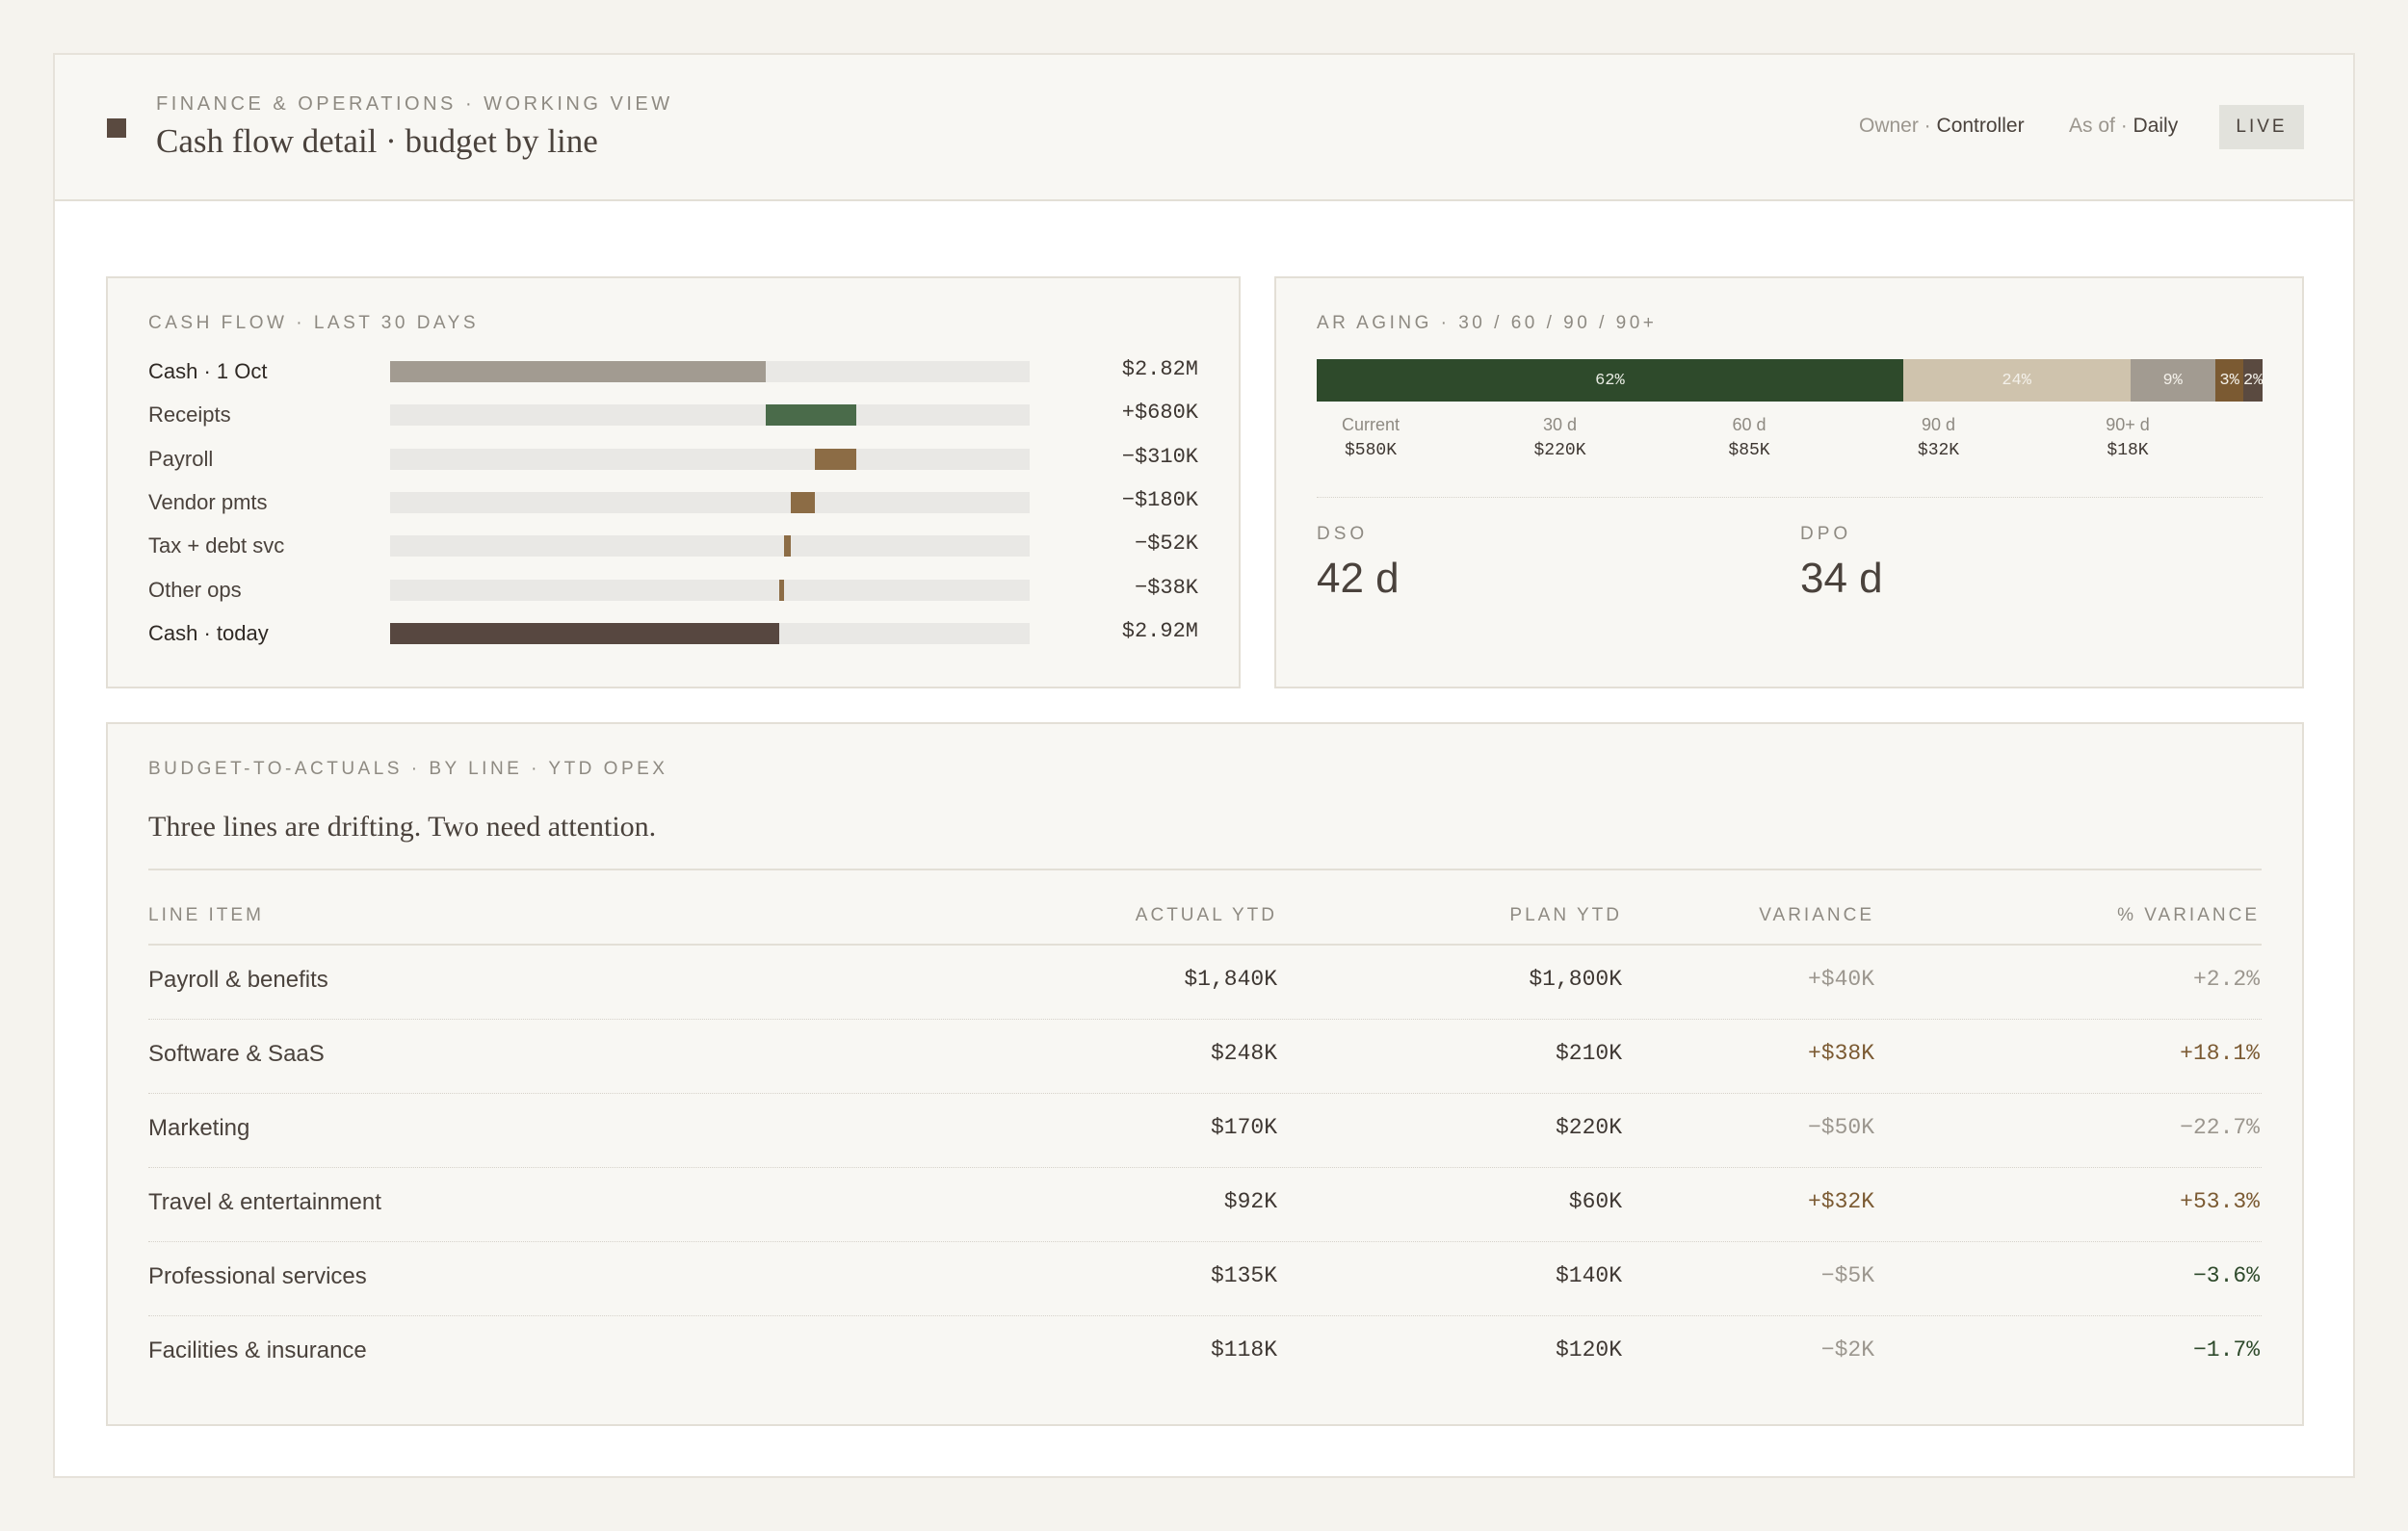  What do you see at coordinates (2128, 450) in the screenshot?
I see `ar-bucket-value: $18K` at bounding box center [2128, 450].